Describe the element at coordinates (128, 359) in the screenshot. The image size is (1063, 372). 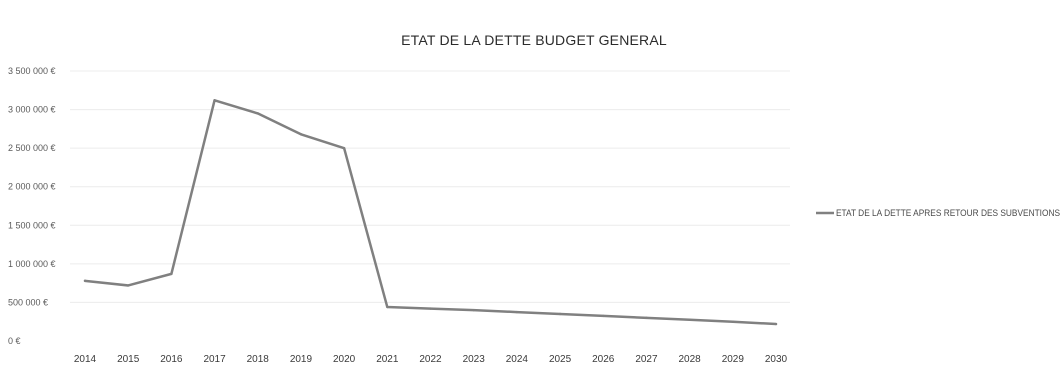
I see `x-tick-label: 2015` at that location.